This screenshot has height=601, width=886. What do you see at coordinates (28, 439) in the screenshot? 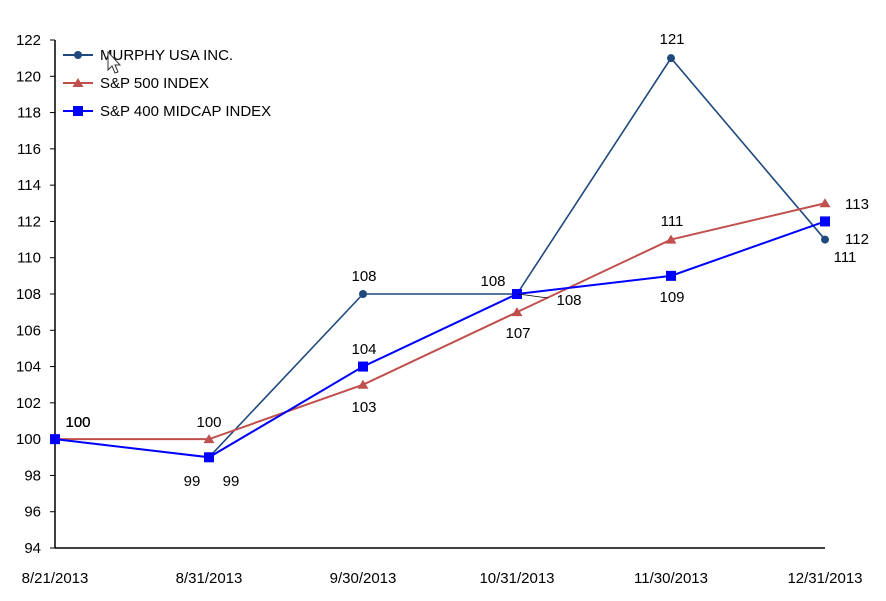
I see `y-tick-label: 100` at bounding box center [28, 439].